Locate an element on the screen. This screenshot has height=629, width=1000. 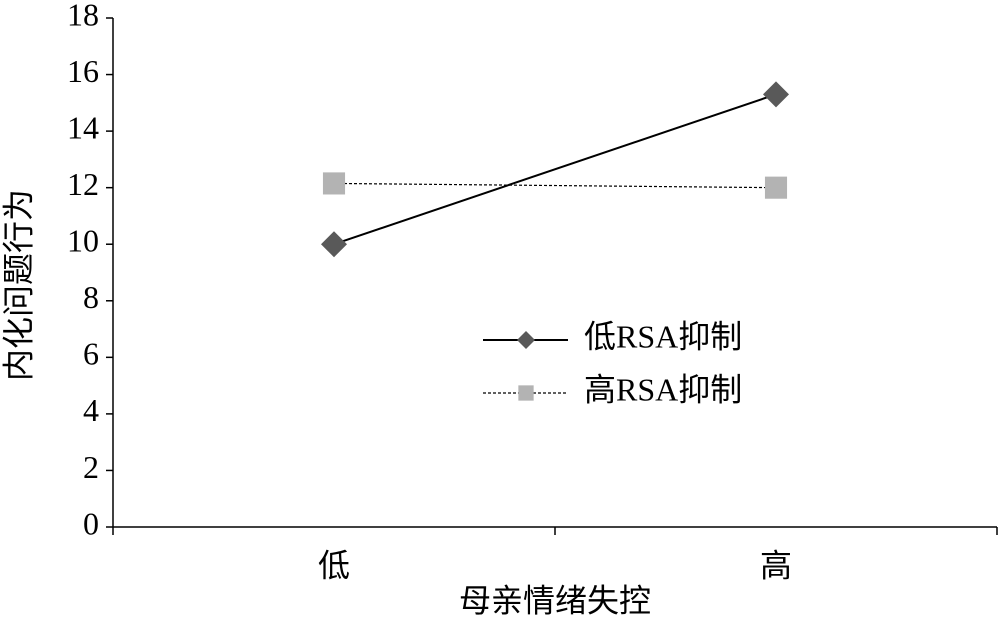
y-axis-label: 内化问题行为 is located at coordinates (18, 285).